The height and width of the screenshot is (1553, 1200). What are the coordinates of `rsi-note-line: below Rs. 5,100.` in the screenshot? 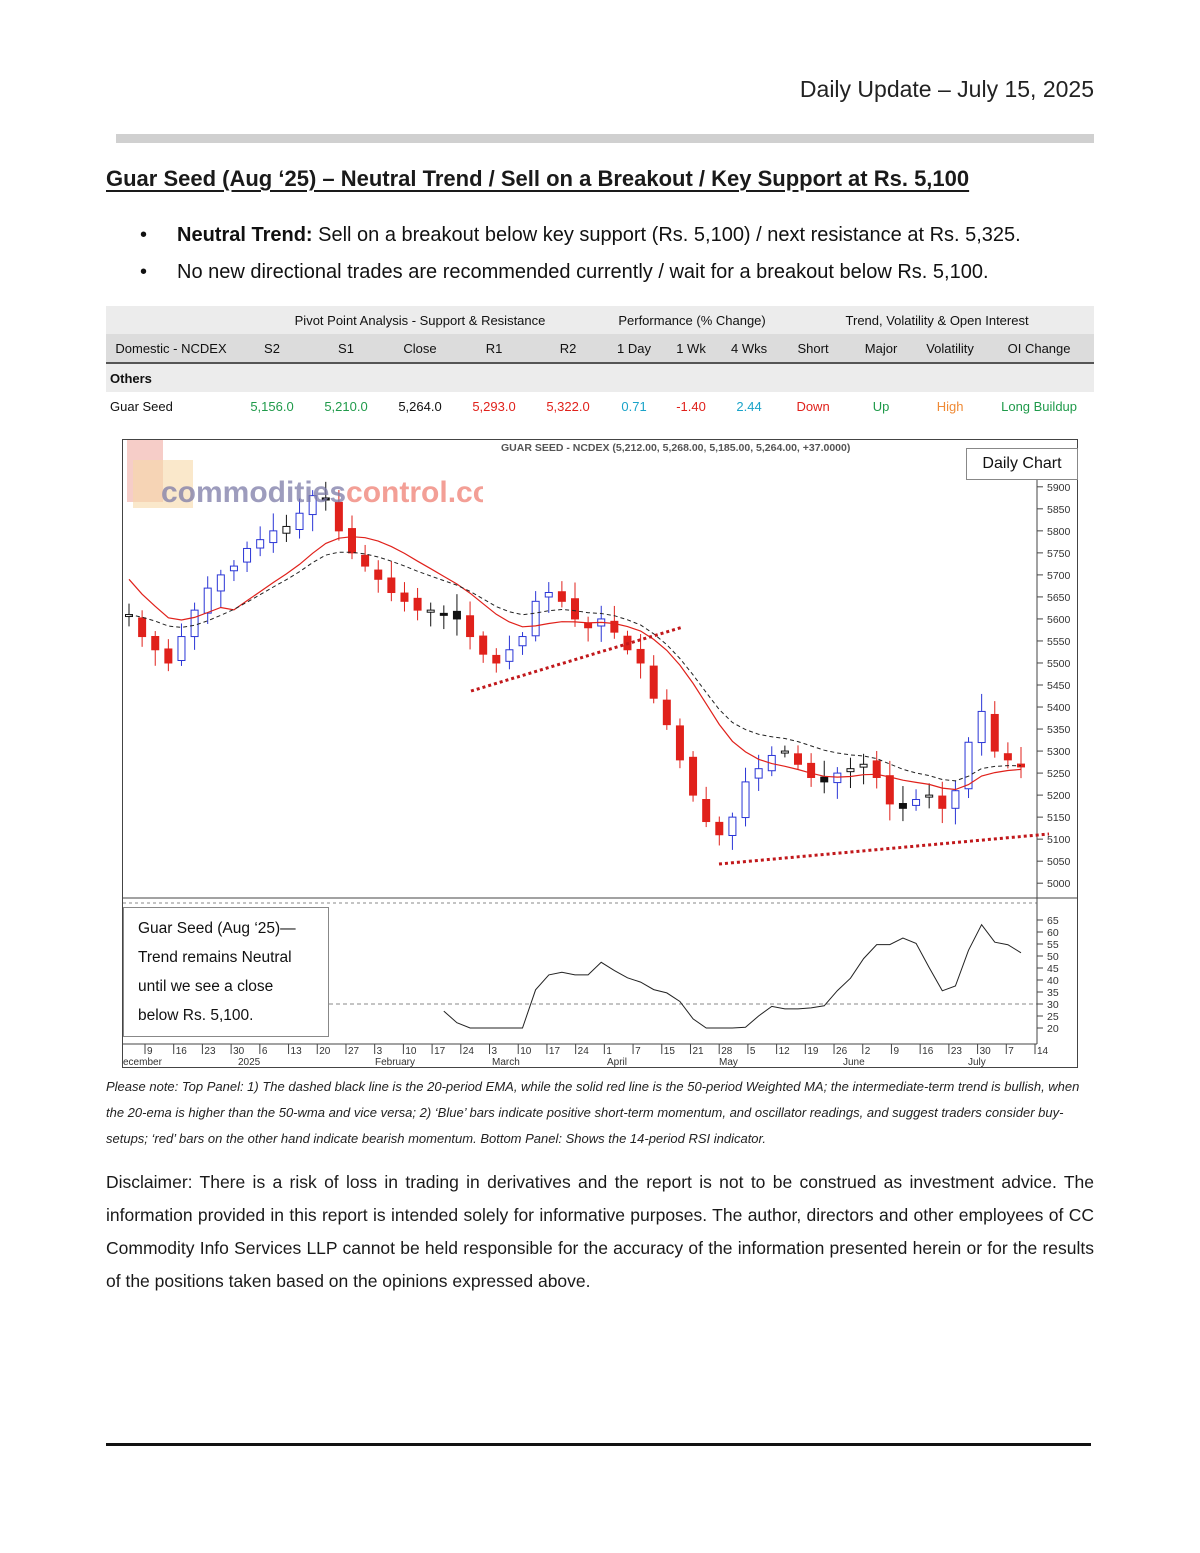 It's located at (196, 1015).